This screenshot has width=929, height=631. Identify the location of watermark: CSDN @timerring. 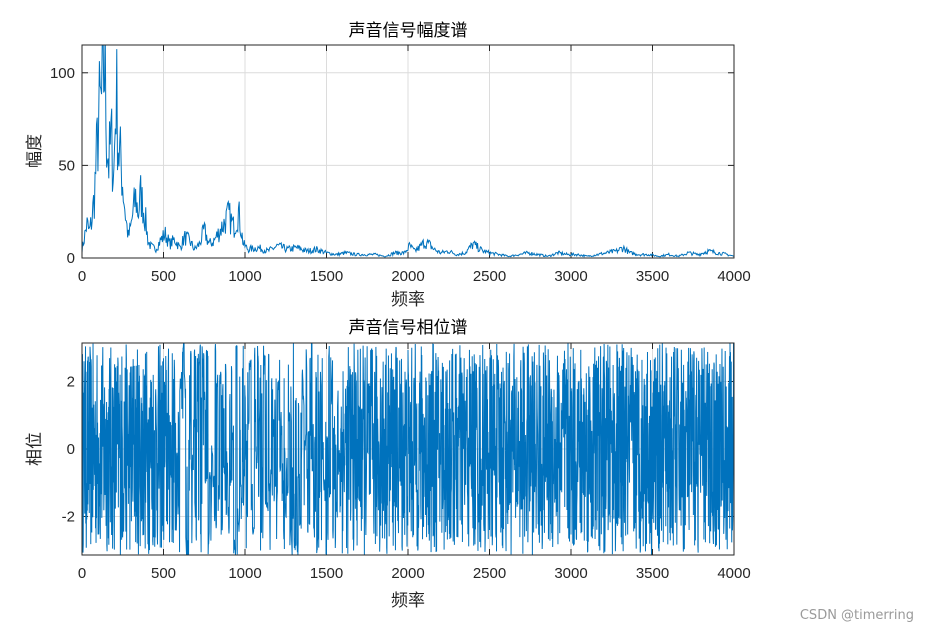
(857, 615).